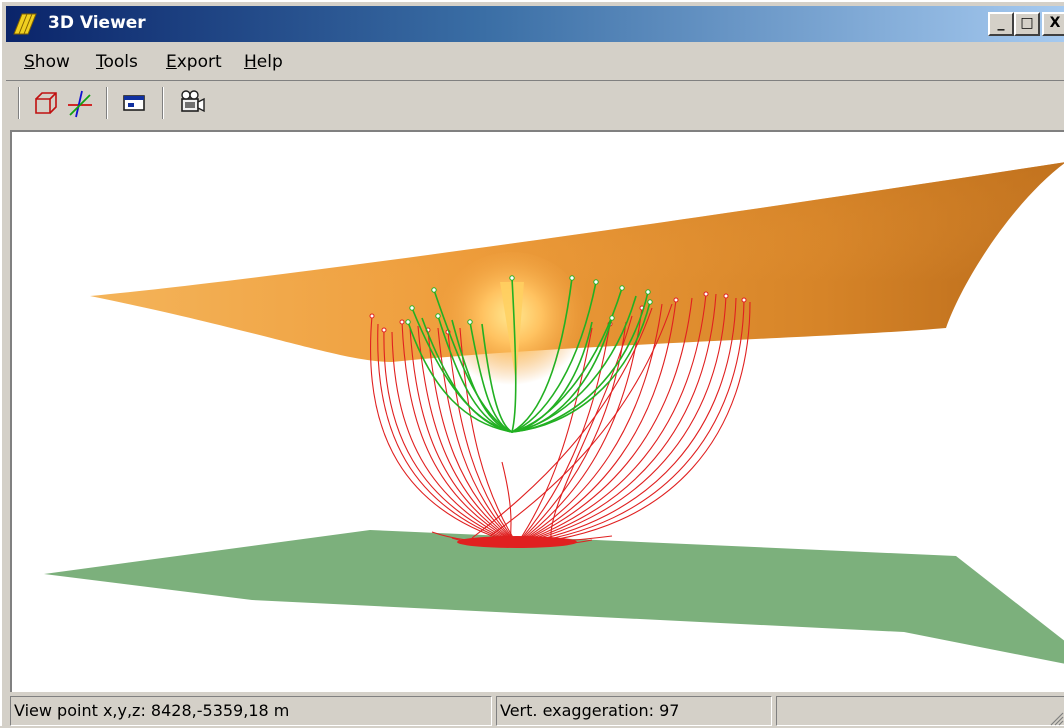 This screenshot has height=728, width=1064. What do you see at coordinates (517, 542) in the screenshot?
I see `red-well-cluster` at bounding box center [517, 542].